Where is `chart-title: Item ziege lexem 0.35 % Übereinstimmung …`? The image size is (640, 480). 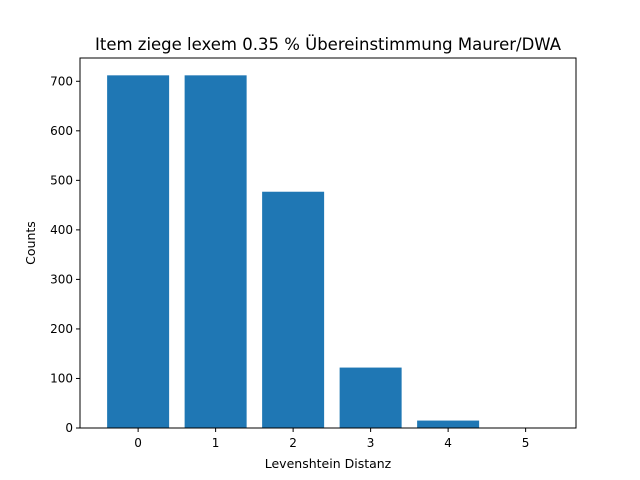
chart-title: Item ziege lexem 0.35 % Übereinstimmung … is located at coordinates (328, 44).